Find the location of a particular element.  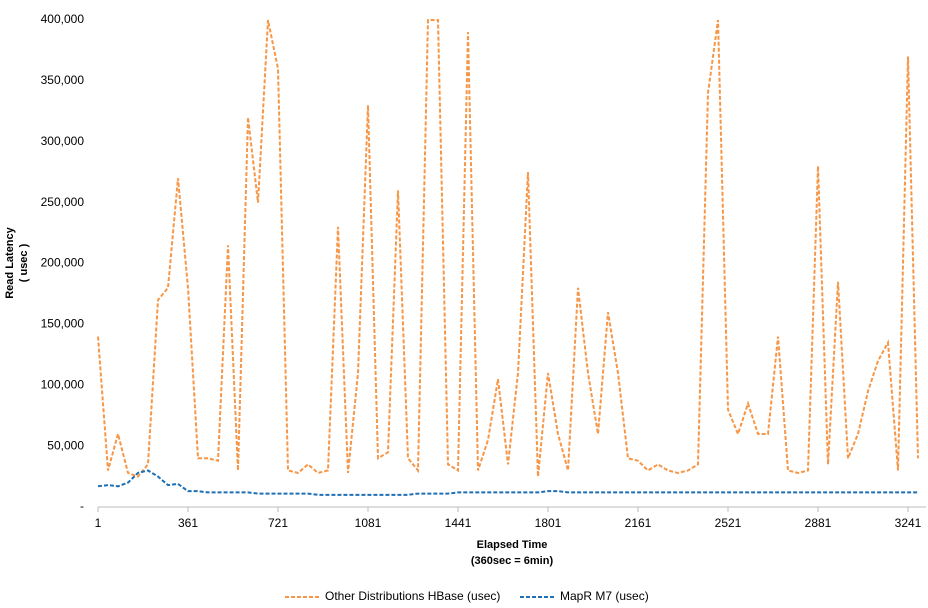

y-tick-label: 350,000 is located at coordinates (63, 80).